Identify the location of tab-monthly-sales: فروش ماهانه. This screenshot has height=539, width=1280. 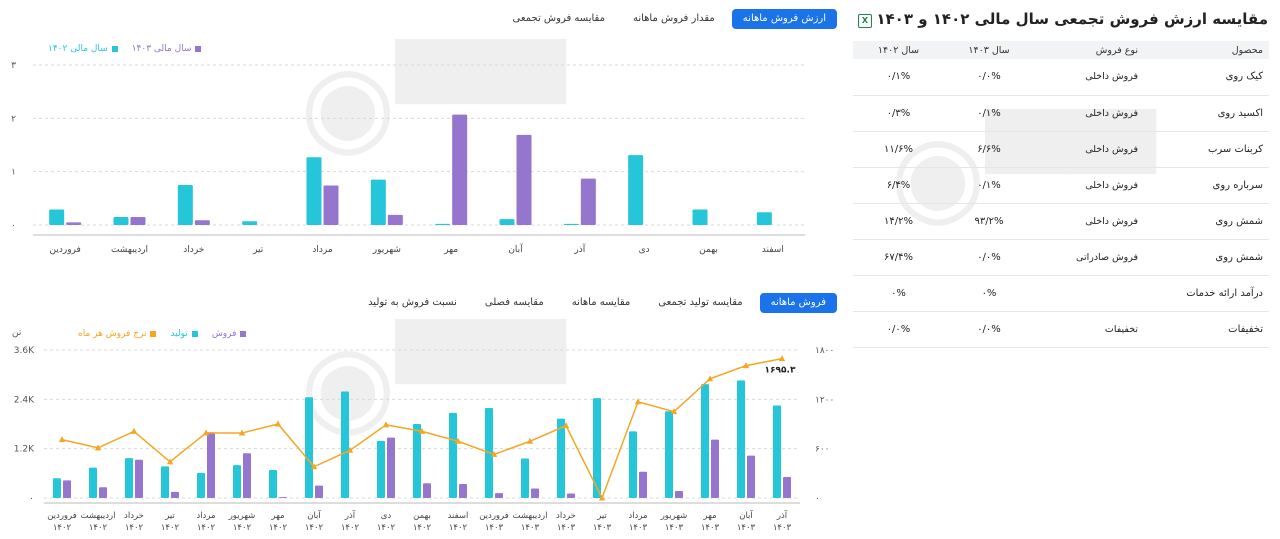
(798, 303).